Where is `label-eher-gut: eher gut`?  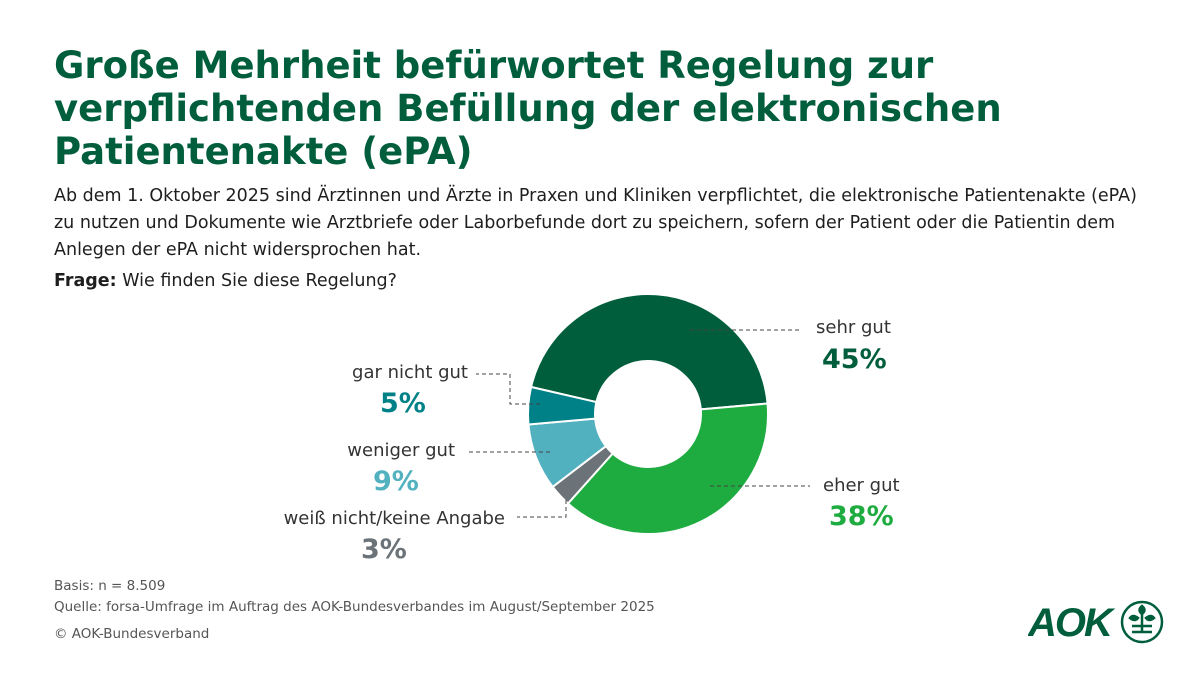
label-eher-gut: eher gut is located at coordinates (861, 485).